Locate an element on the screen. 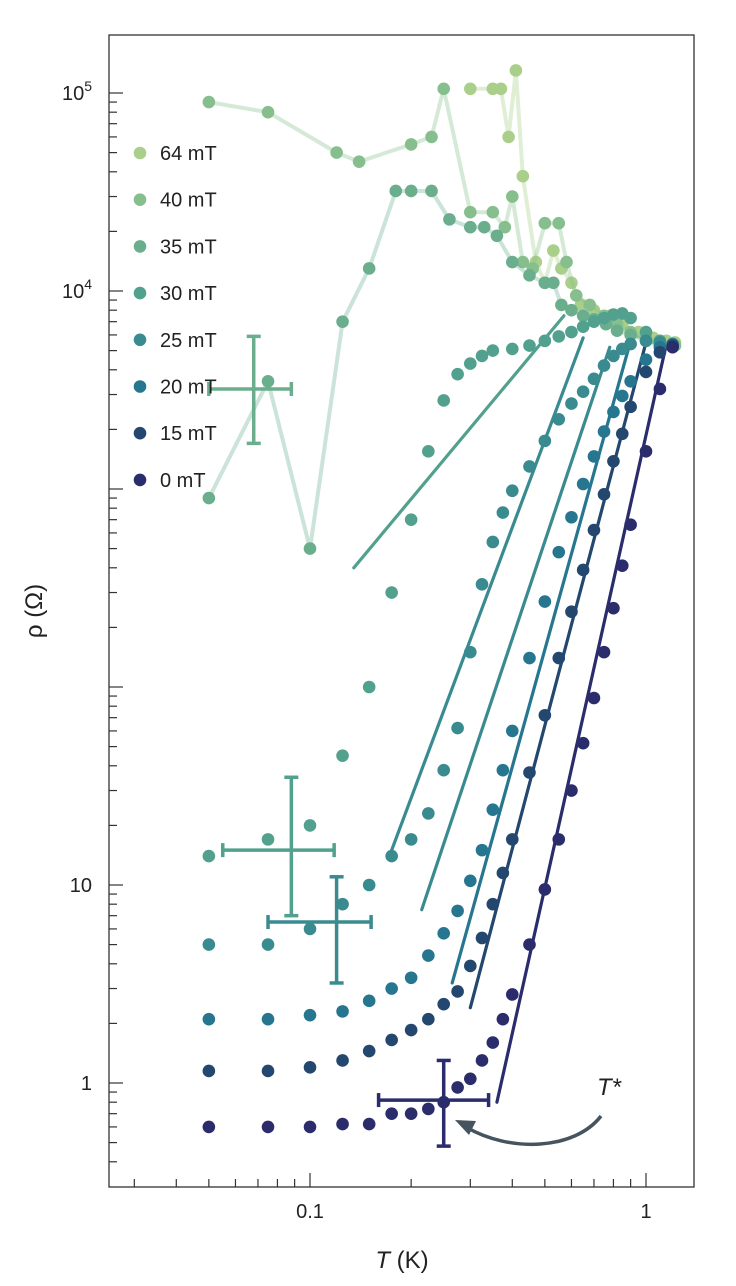 The height and width of the screenshot is (1286, 736). fit-line is located at coordinates (487, 594).